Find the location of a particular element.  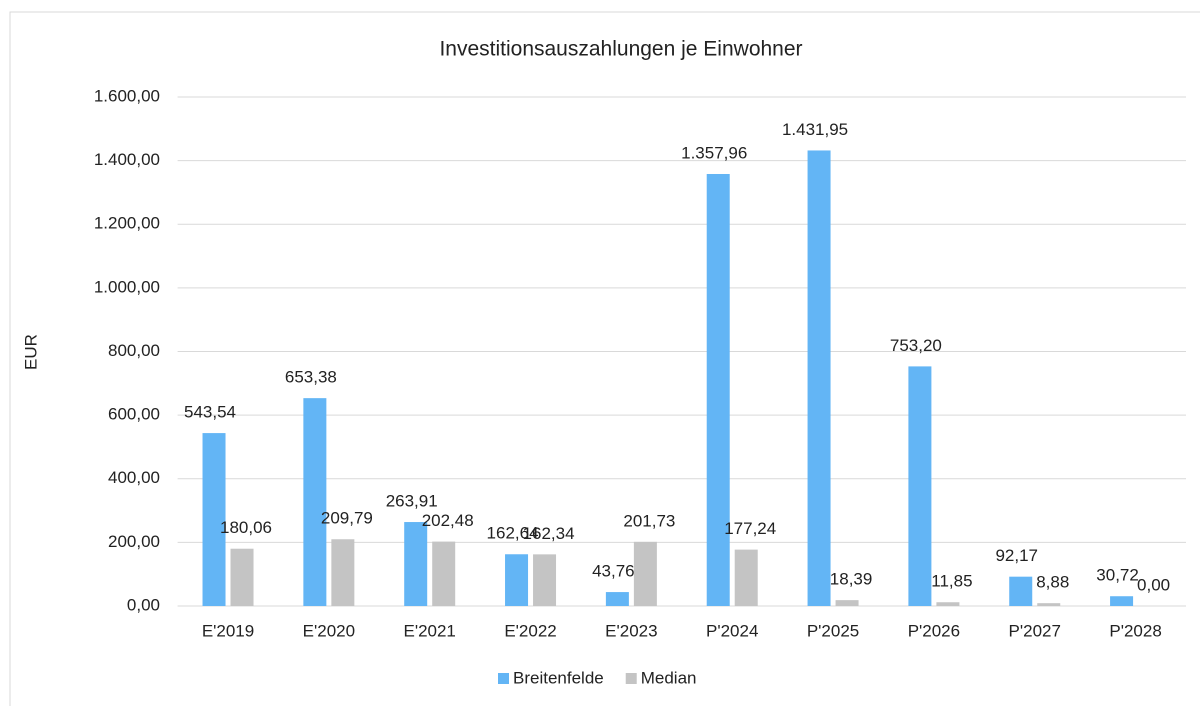

data-label: 177,24 is located at coordinates (750, 528).